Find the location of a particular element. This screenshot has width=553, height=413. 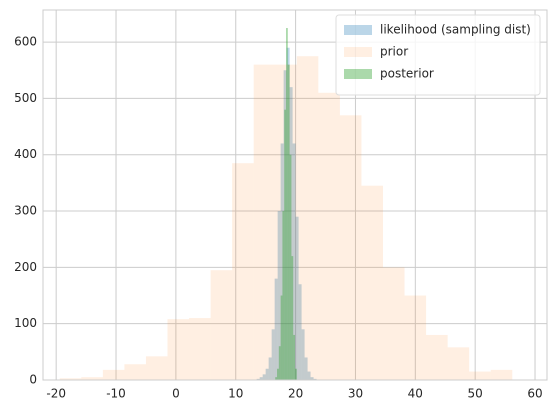

x-tick-label: -10 is located at coordinates (116, 394).